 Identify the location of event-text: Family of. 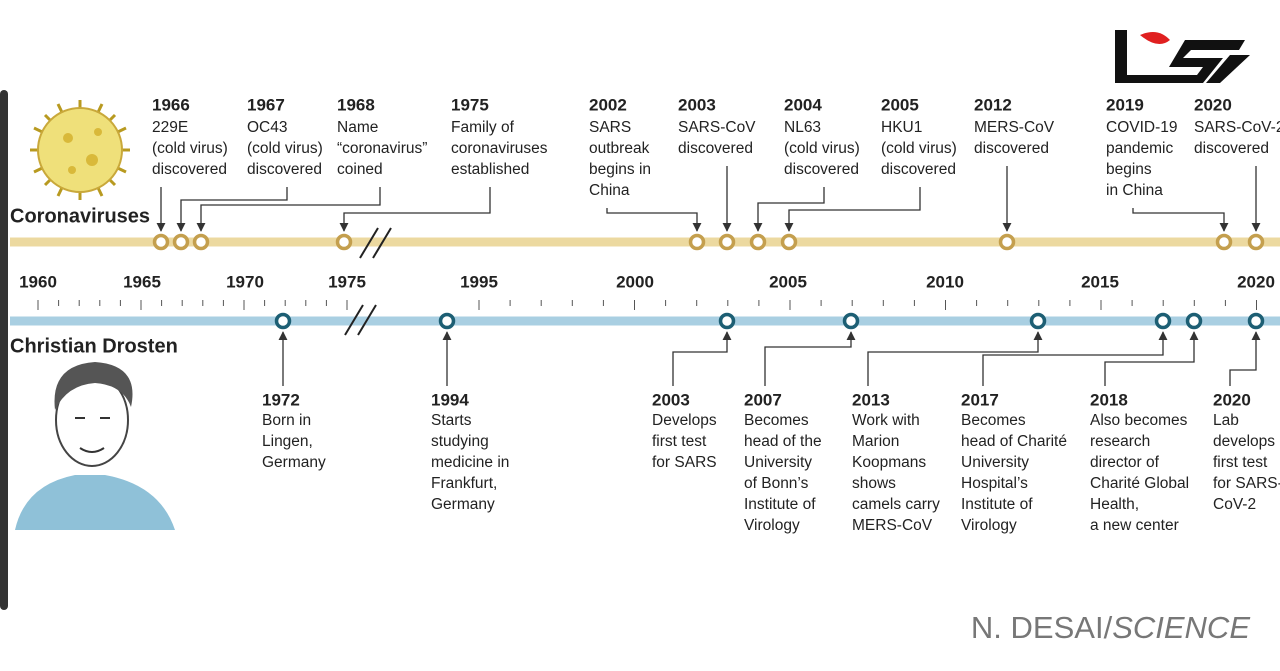
(483, 127).